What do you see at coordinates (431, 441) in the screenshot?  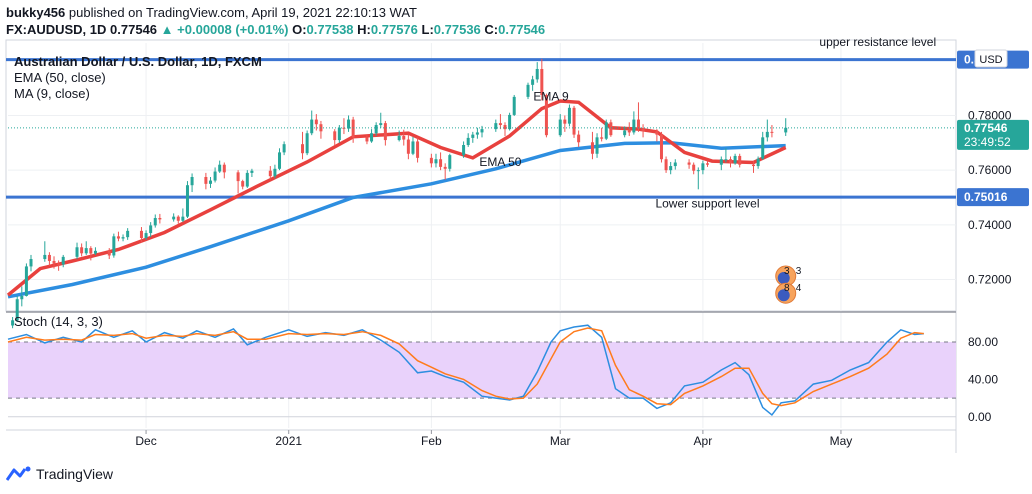 I see `time-tick-label: Feb` at bounding box center [431, 441].